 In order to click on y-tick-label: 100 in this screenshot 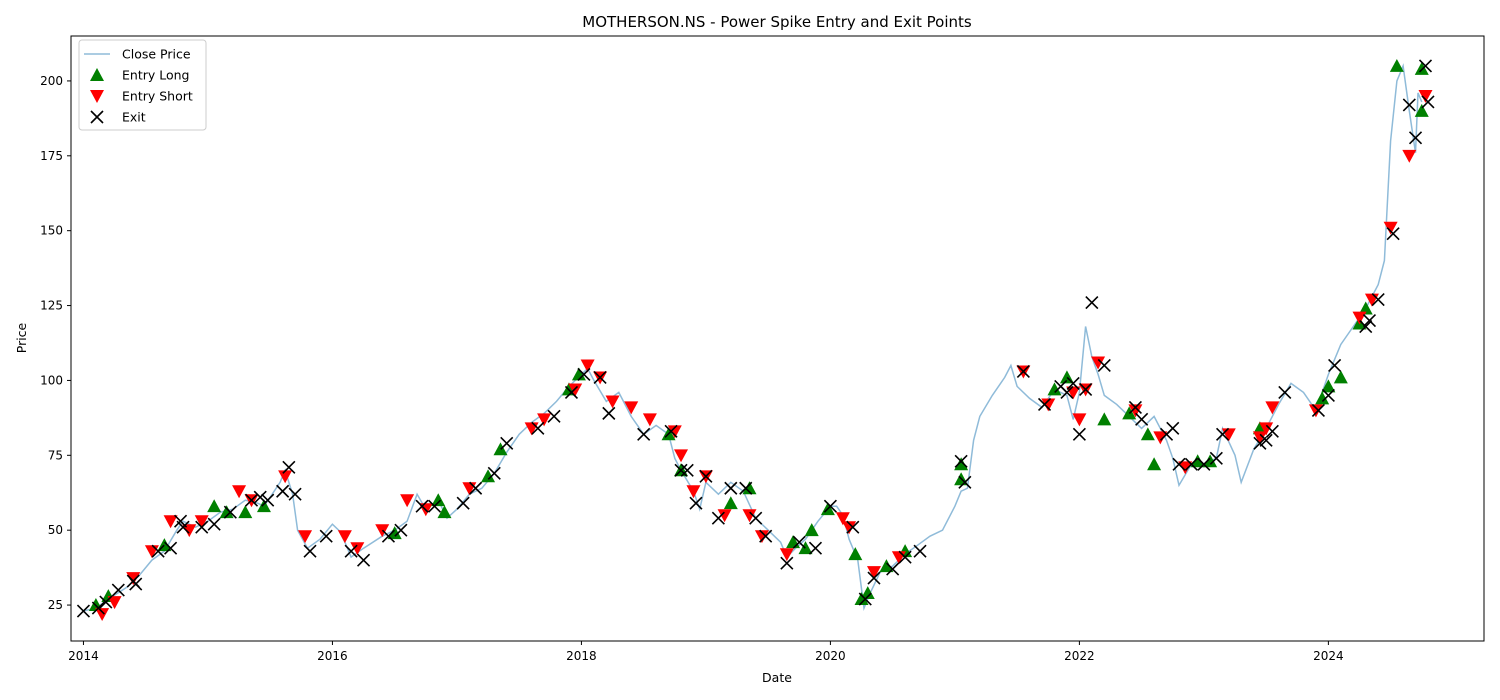, I will do `click(51, 380)`.